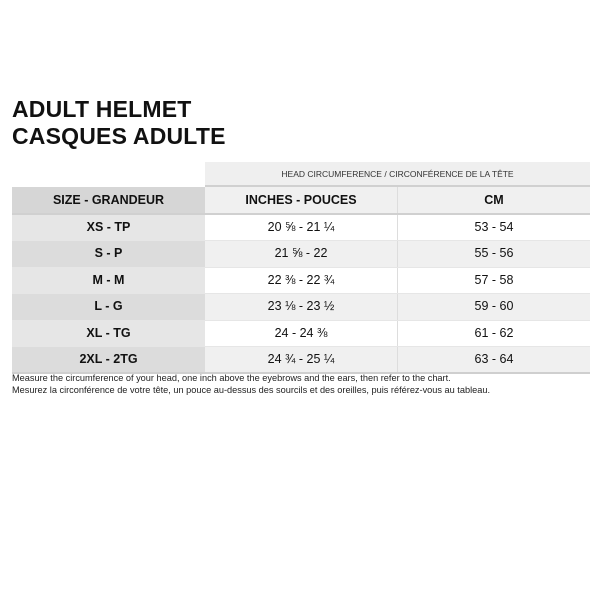  I want to click on cell-inches: 21 ⅝ - 22, so click(301, 254).